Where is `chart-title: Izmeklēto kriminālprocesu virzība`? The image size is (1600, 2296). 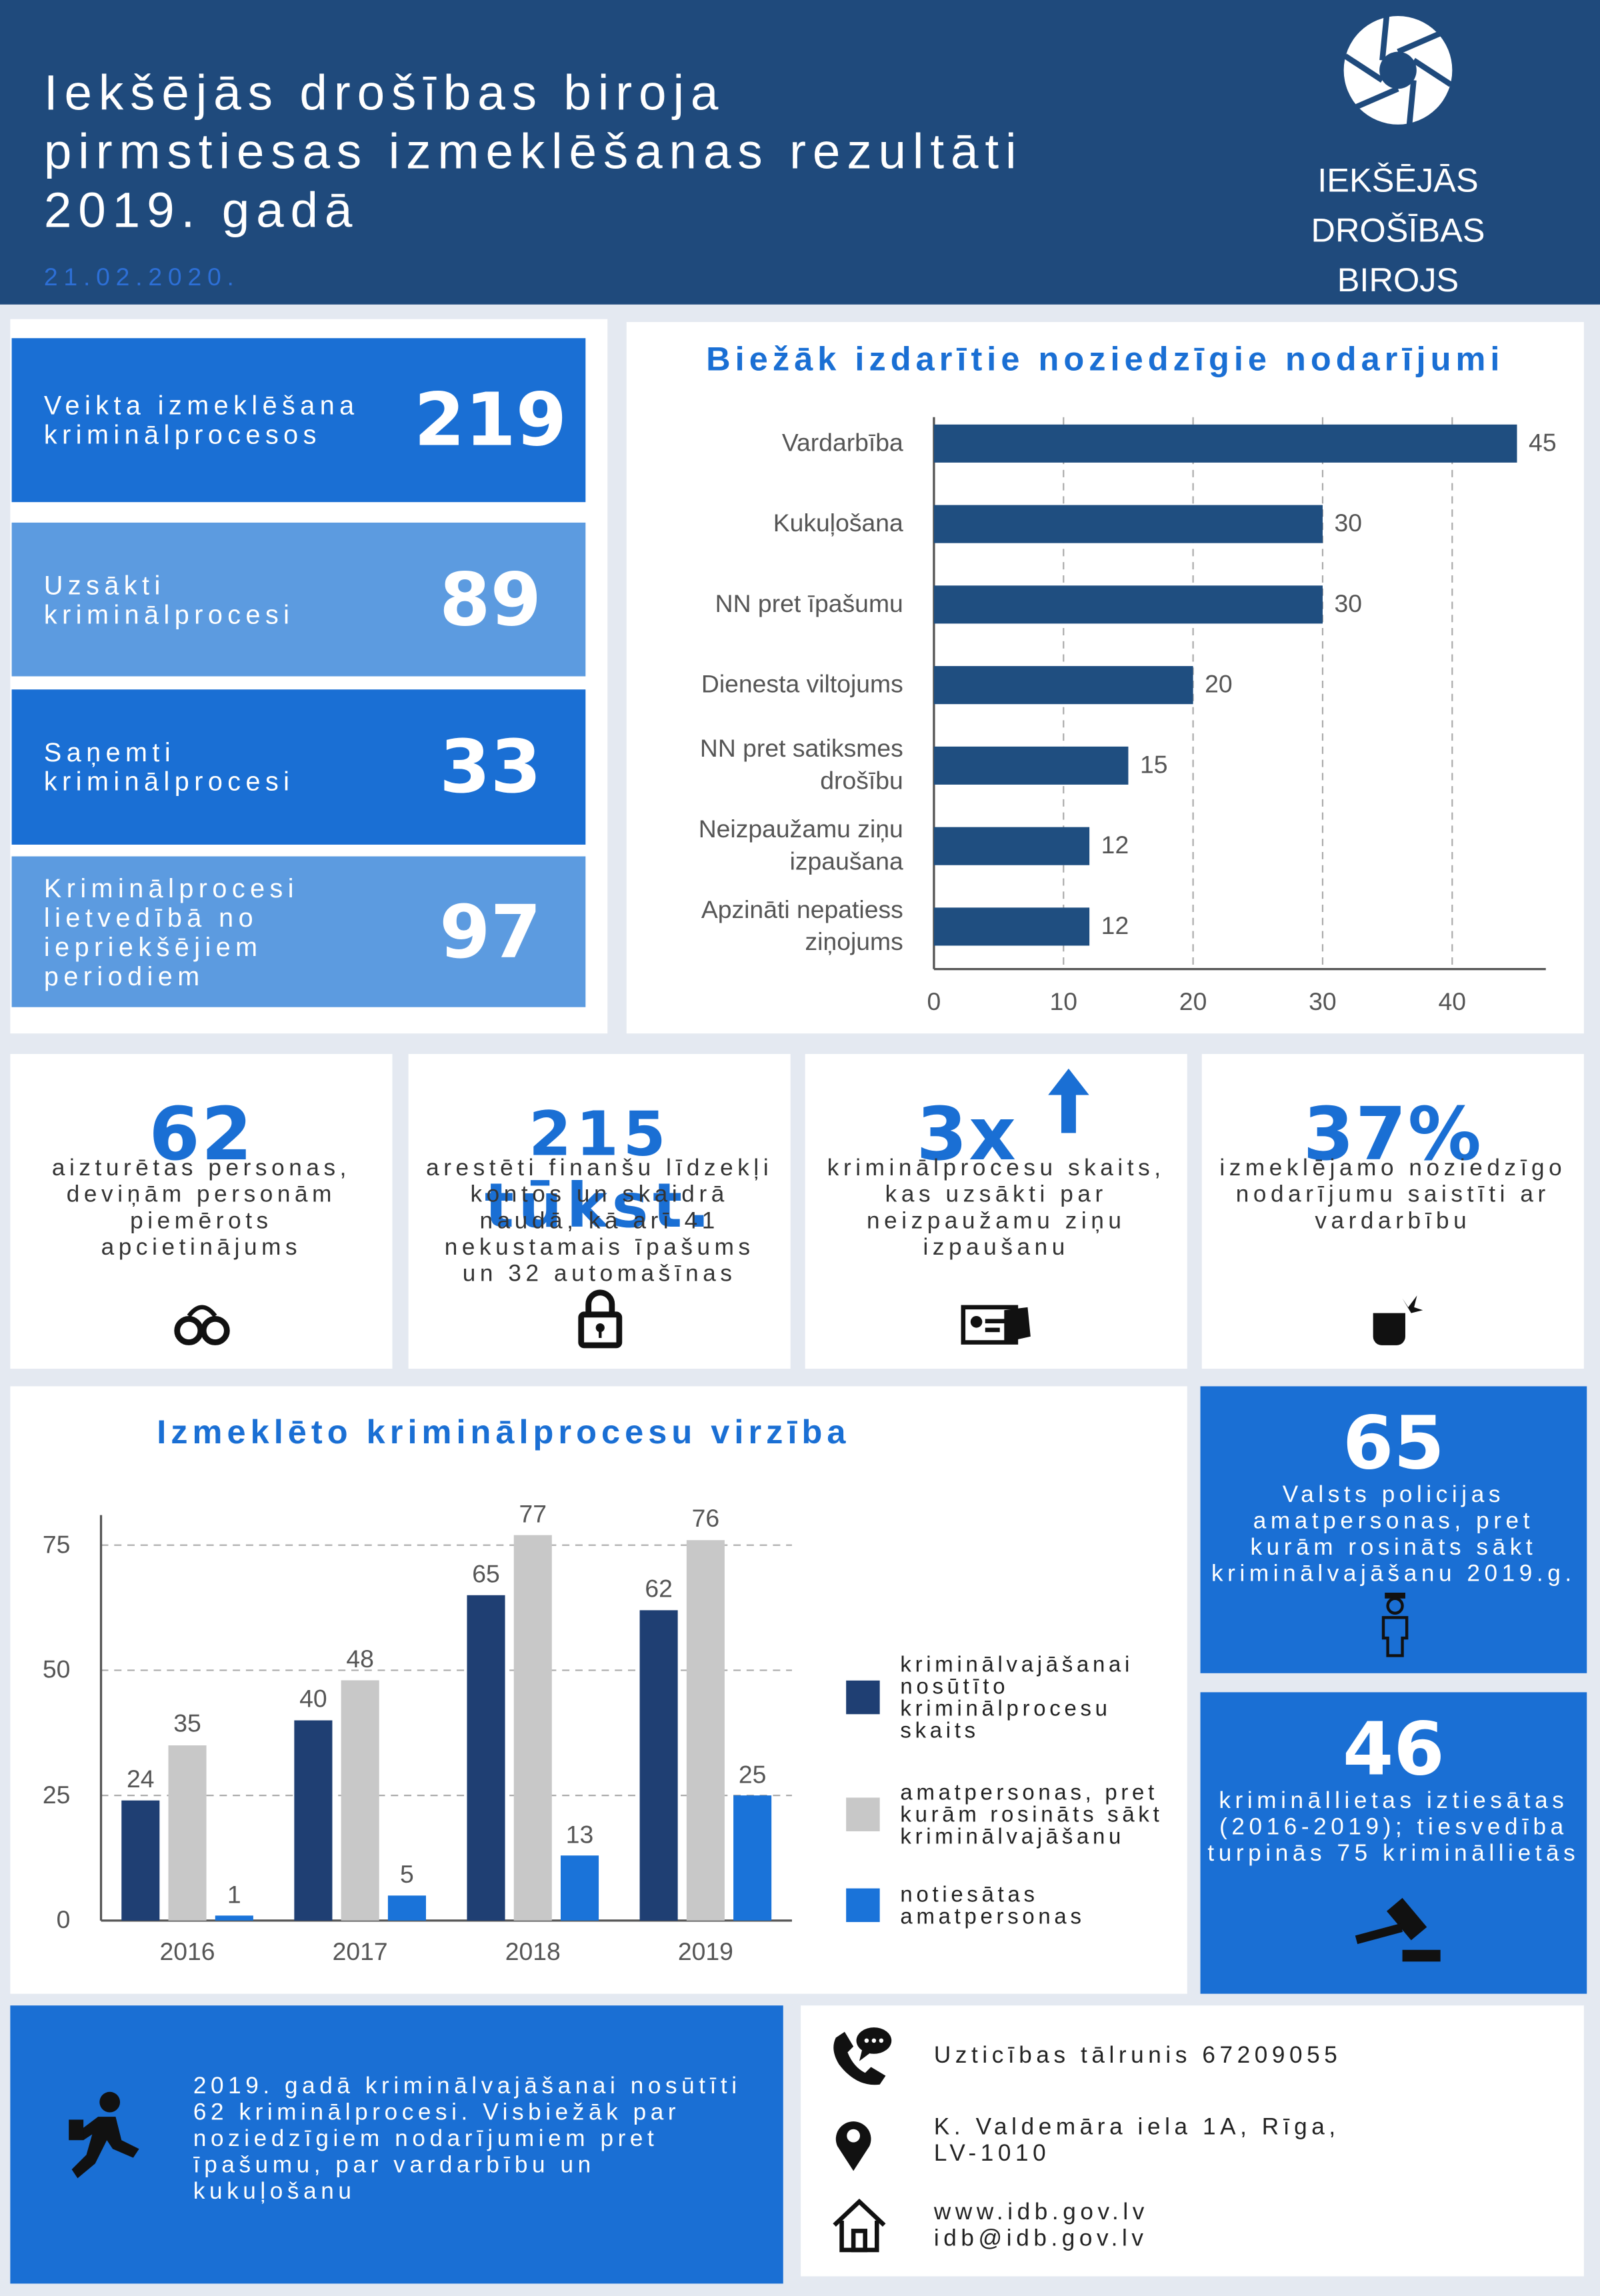
chart-title: Izmeklēto kriminālprocesu virzība is located at coordinates (504, 1431).